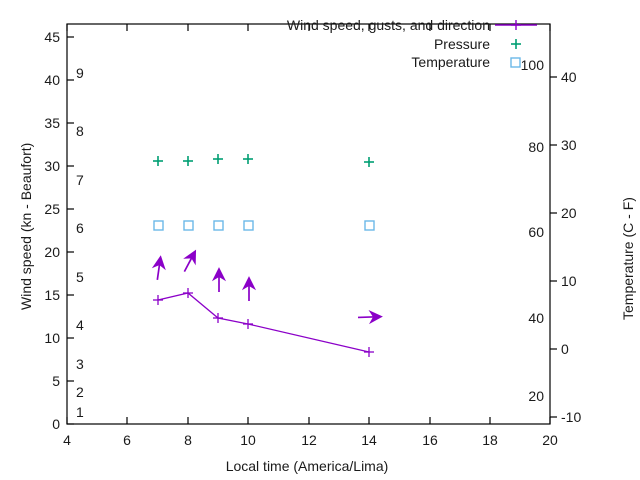 The image size is (640, 480). What do you see at coordinates (550, 440) in the screenshot?
I see `x-tick-label: 20` at bounding box center [550, 440].